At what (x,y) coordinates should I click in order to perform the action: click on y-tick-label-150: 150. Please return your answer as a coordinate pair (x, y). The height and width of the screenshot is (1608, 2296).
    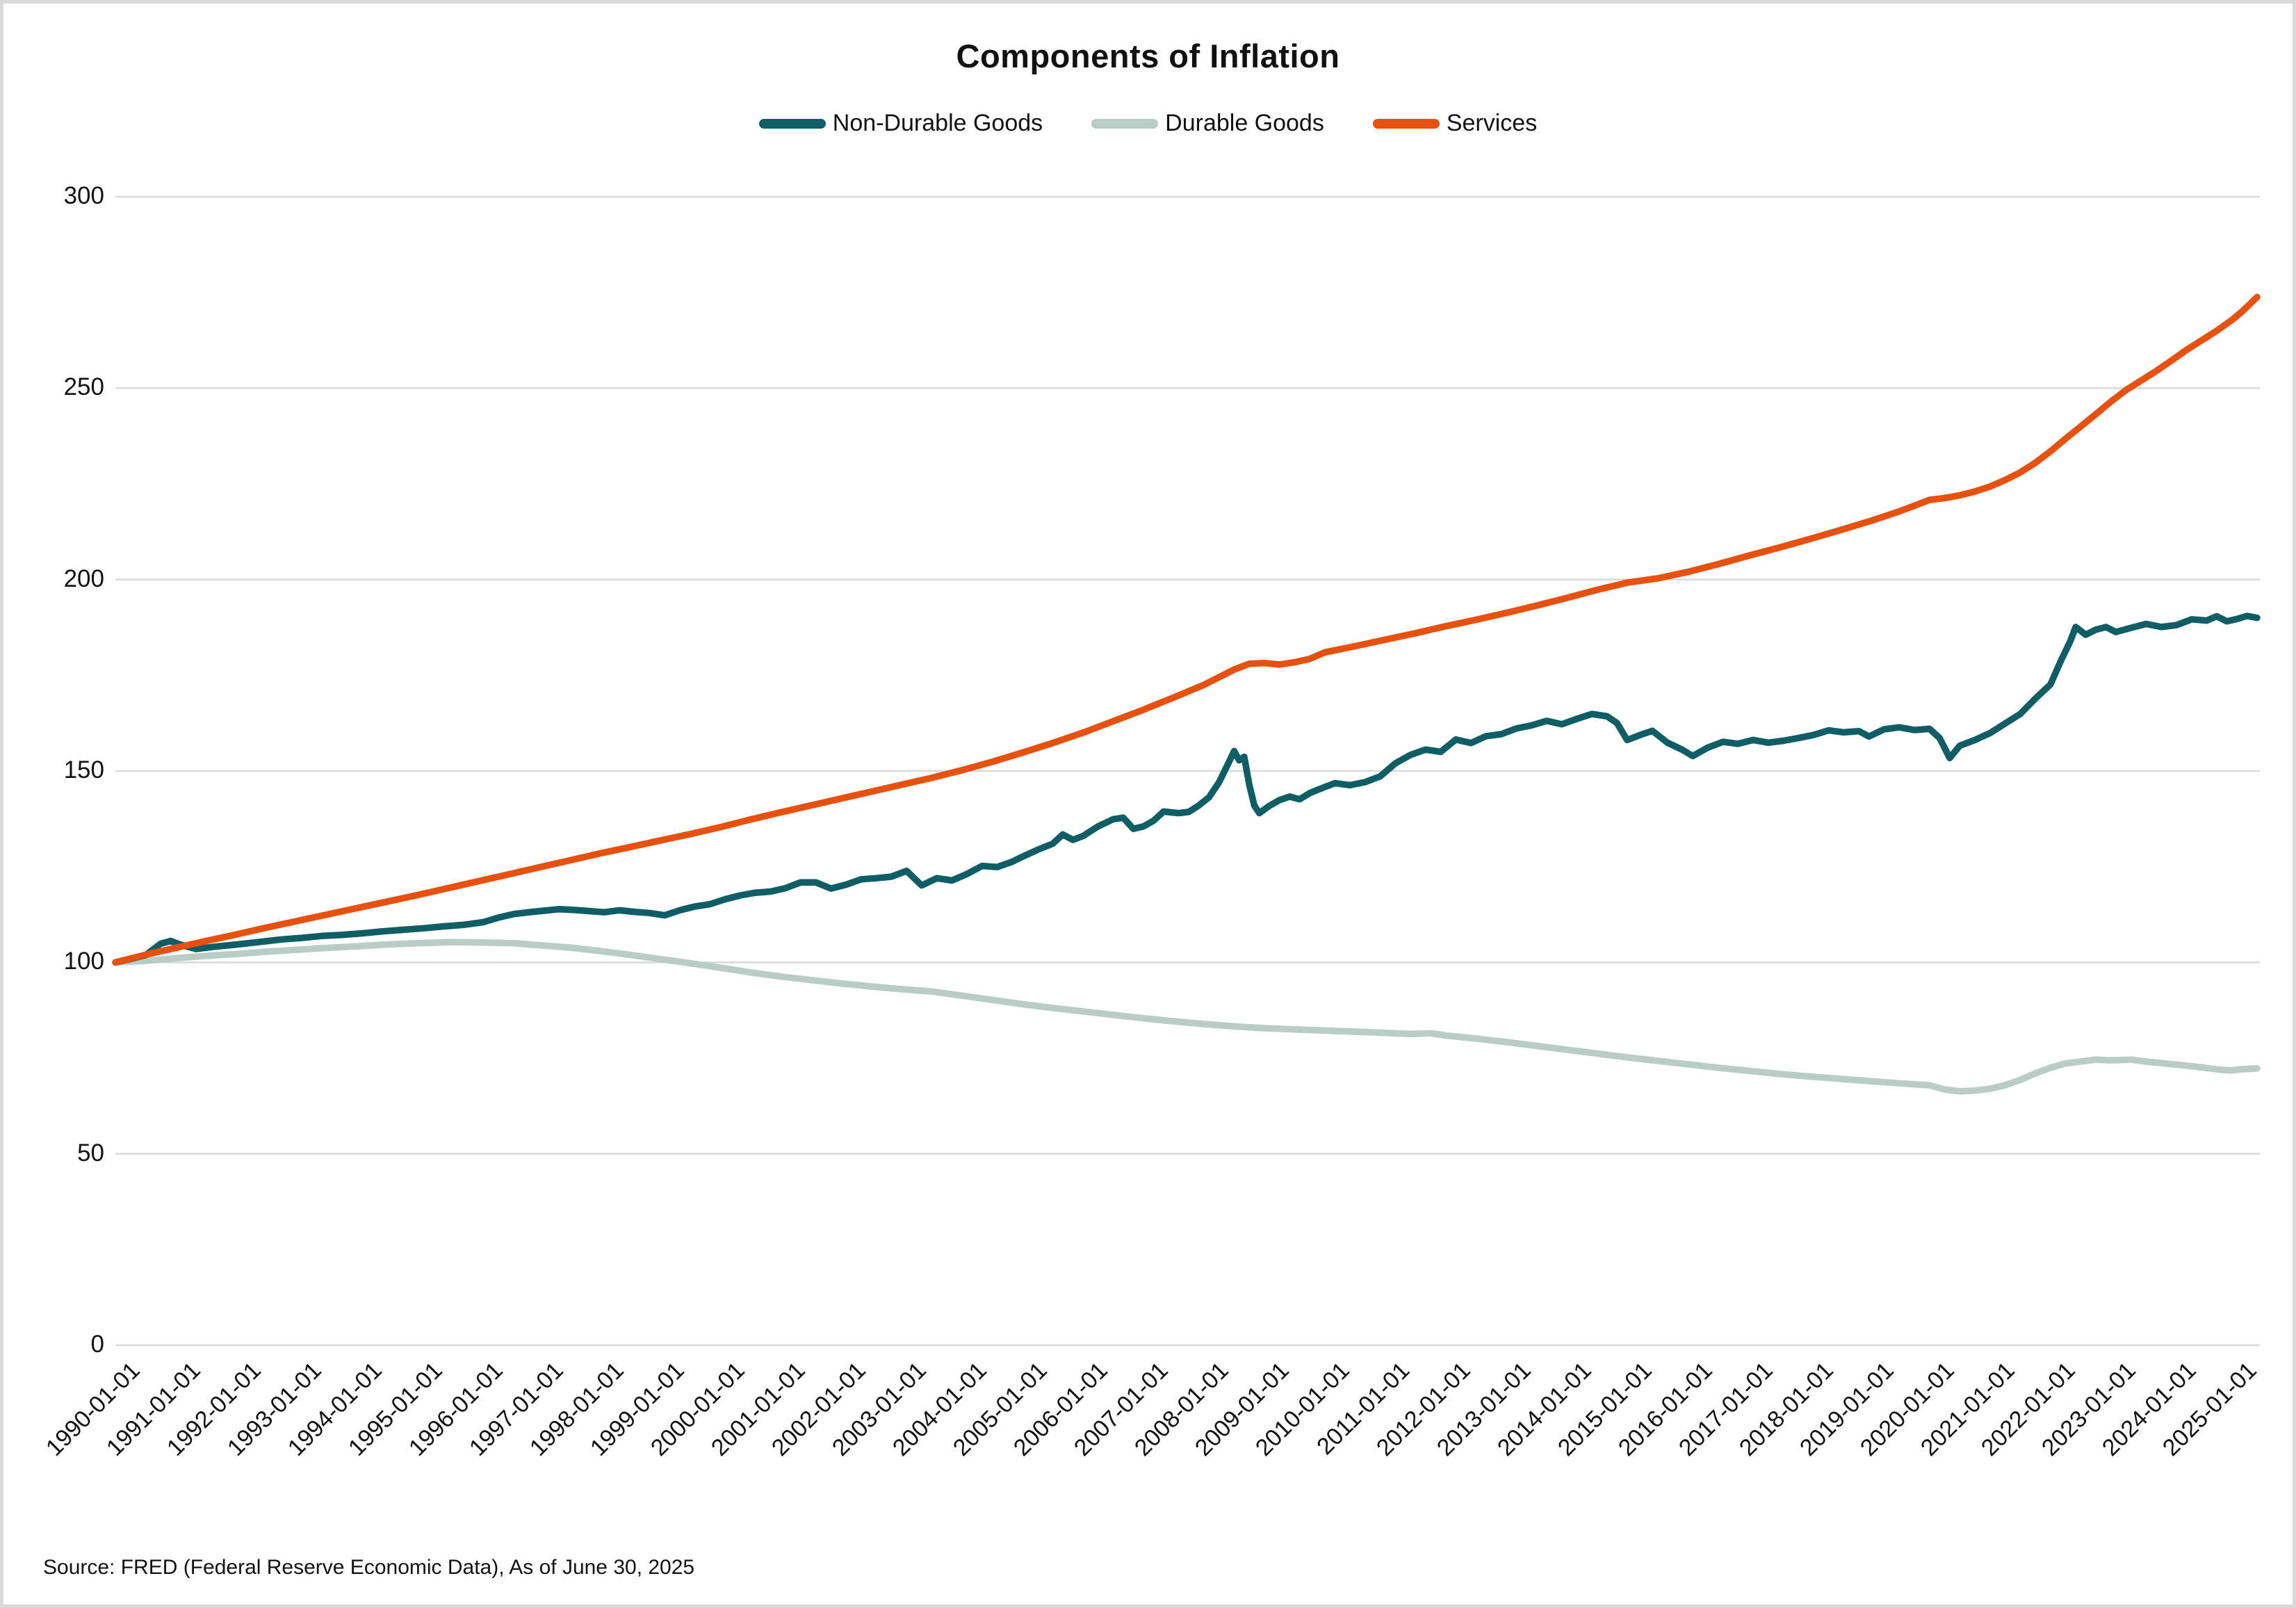
    Looking at the image, I should click on (84, 769).